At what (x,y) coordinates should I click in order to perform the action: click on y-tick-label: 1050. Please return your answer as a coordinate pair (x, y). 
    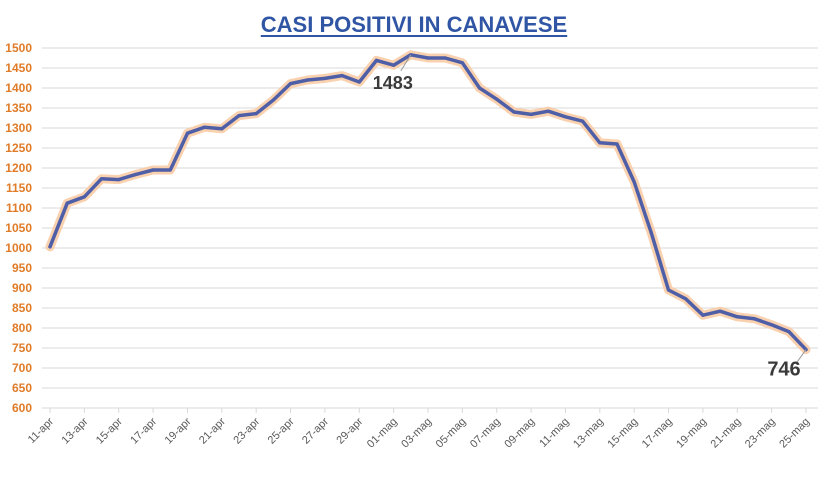
    Looking at the image, I should click on (18, 228).